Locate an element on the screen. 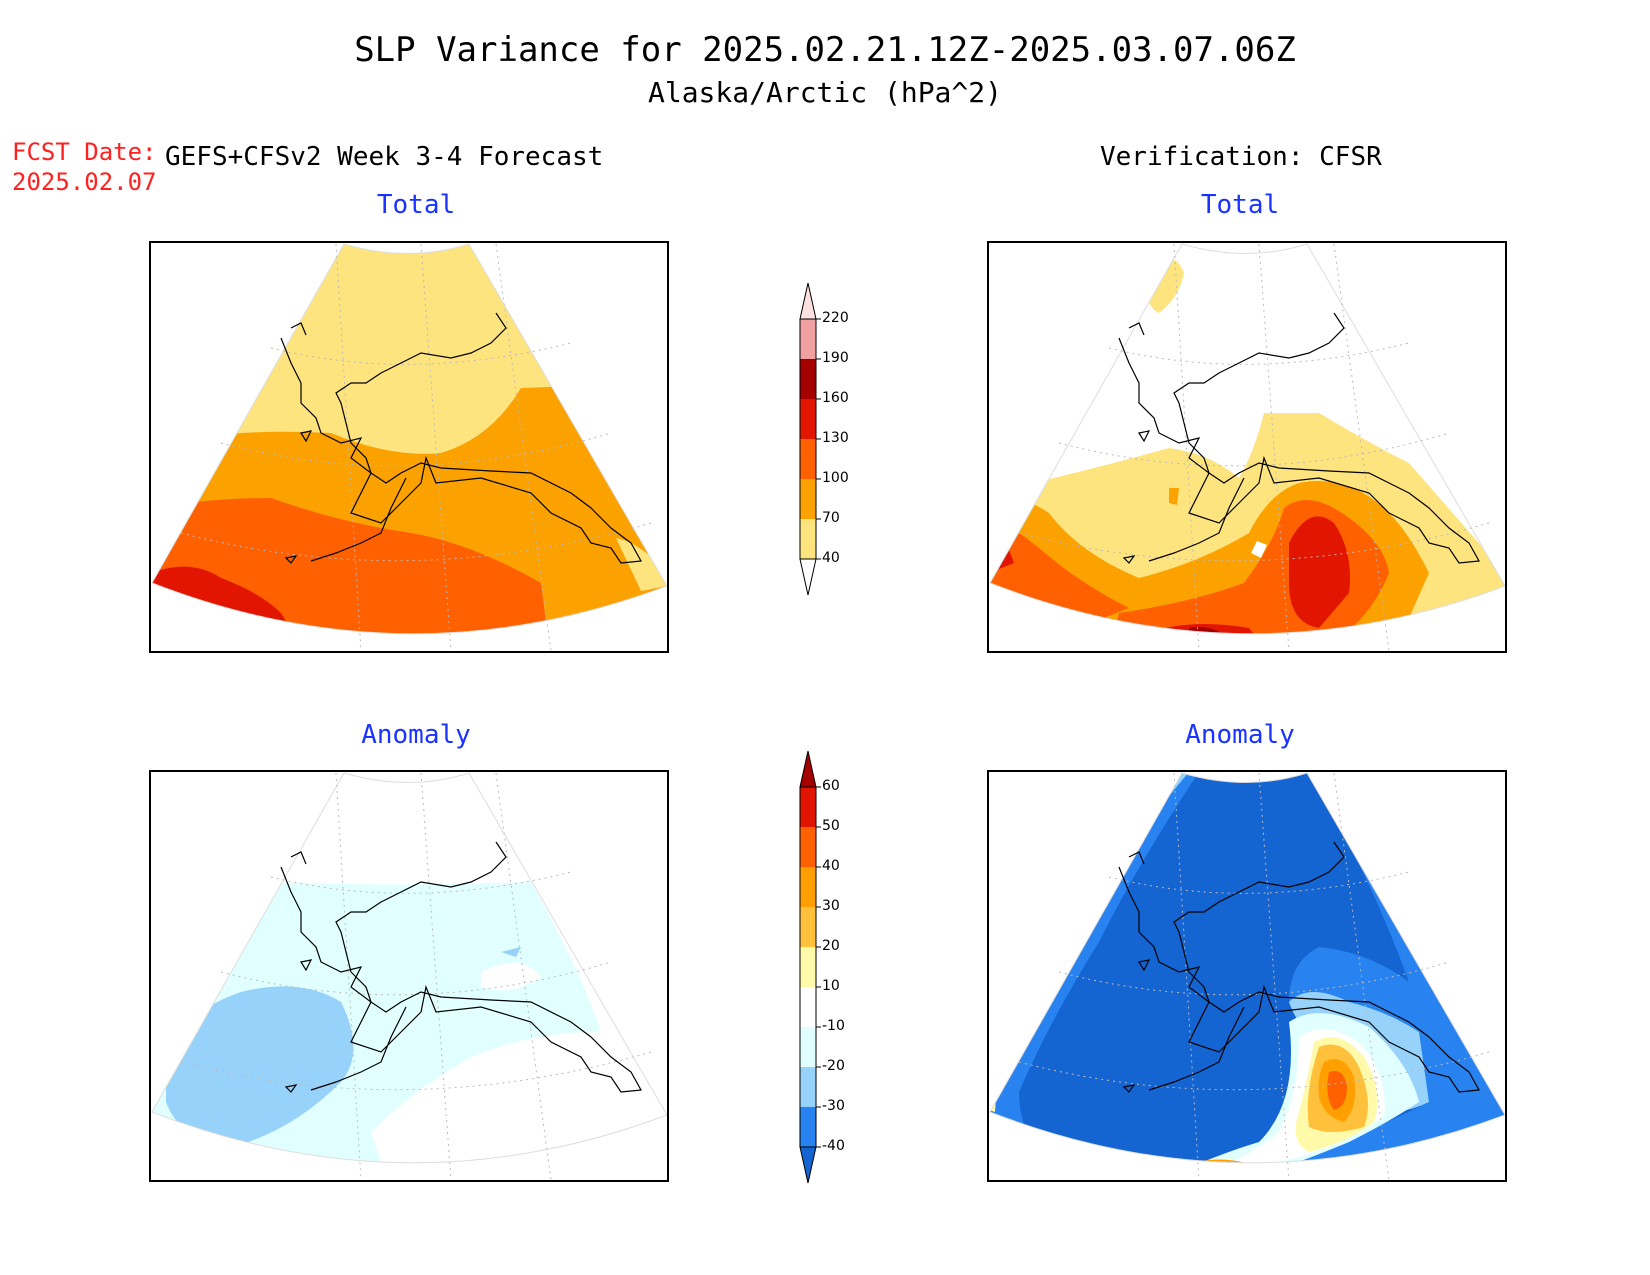  total-colorbar-tick-label: 160 is located at coordinates (835, 398).